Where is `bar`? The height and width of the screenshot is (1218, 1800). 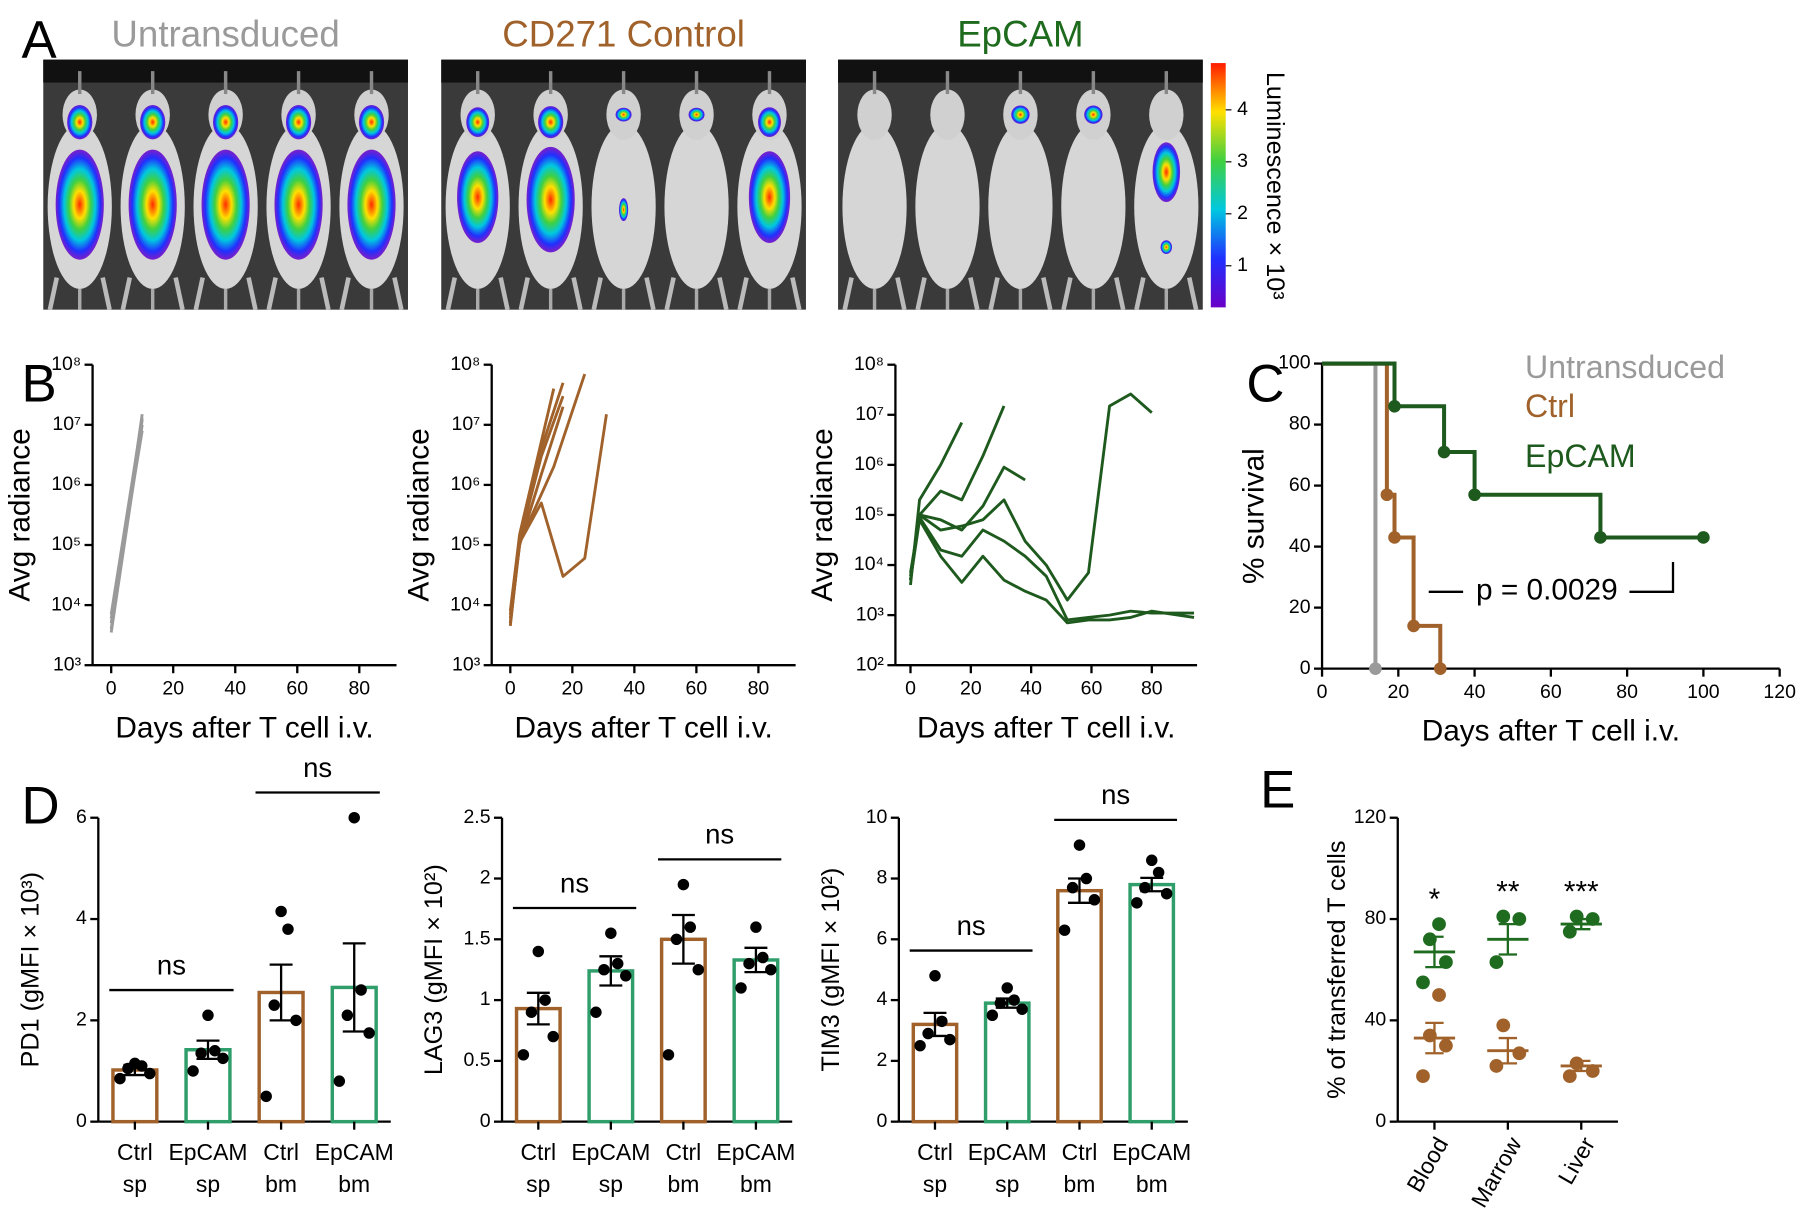
bar is located at coordinates (611, 1046).